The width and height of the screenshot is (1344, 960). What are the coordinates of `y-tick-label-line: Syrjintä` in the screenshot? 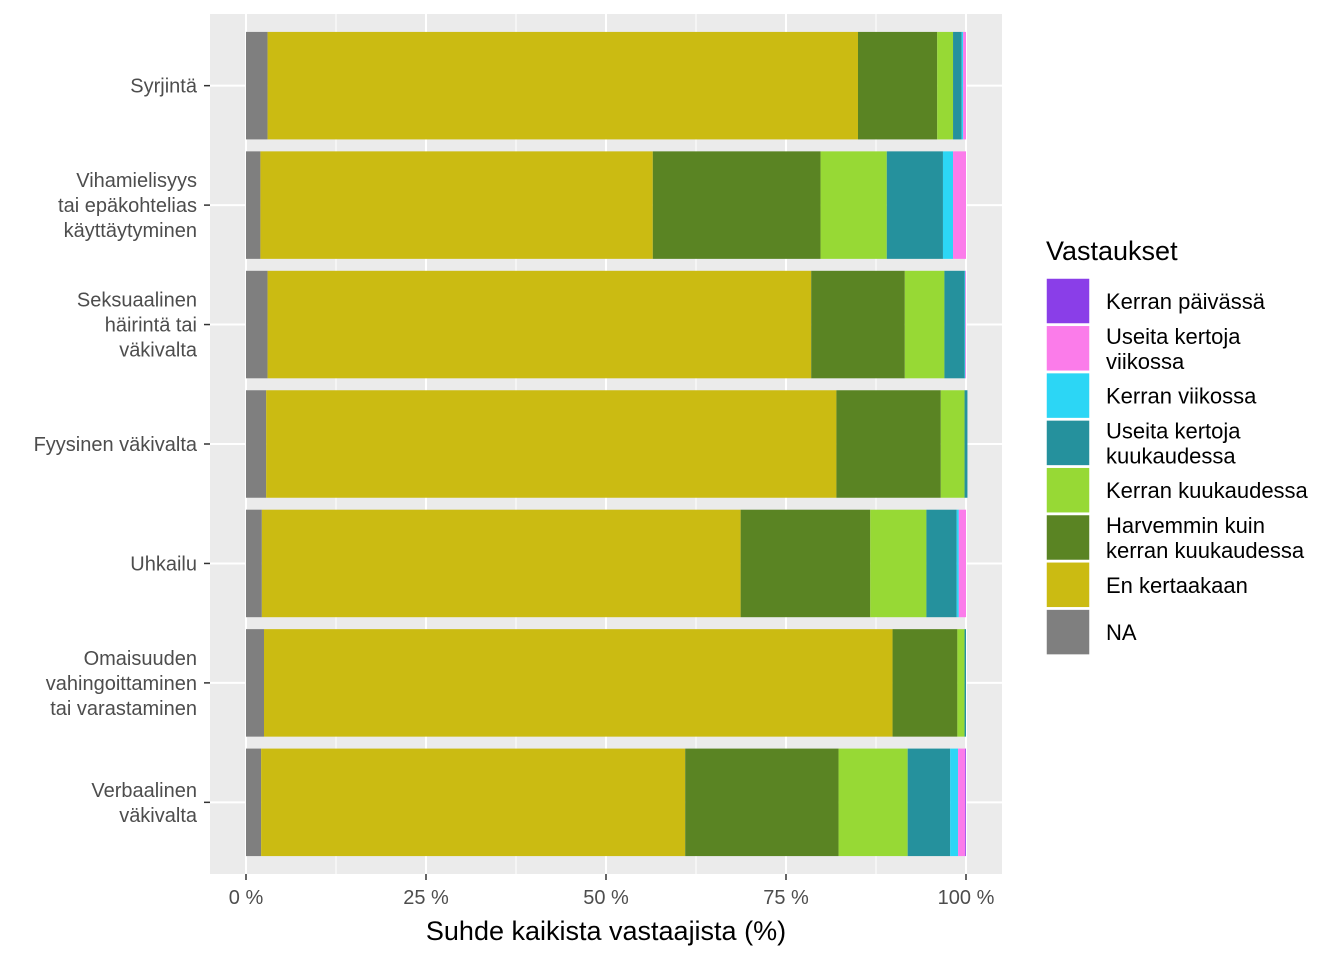 It's located at (164, 87).